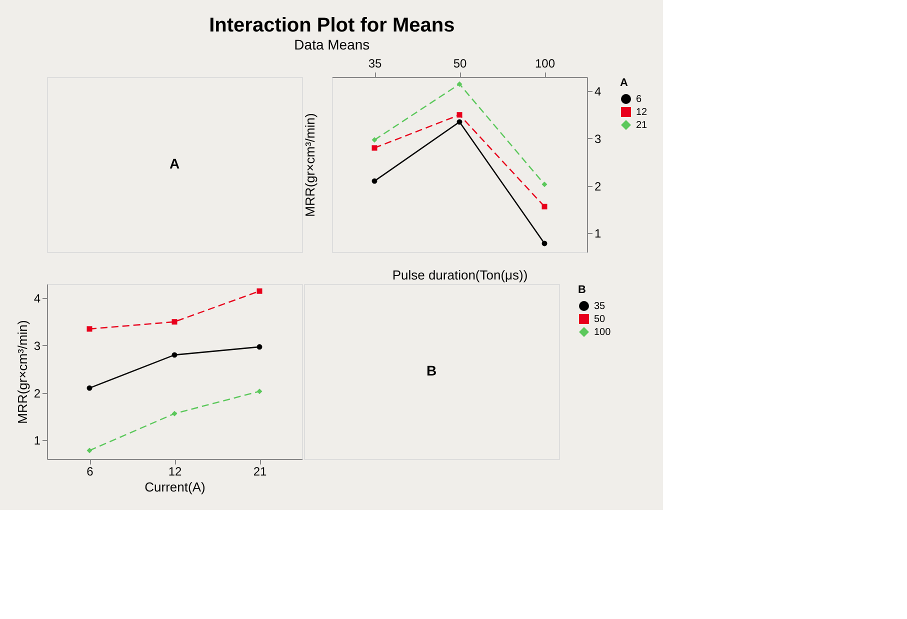  I want to click on legend-label: 35, so click(600, 306).